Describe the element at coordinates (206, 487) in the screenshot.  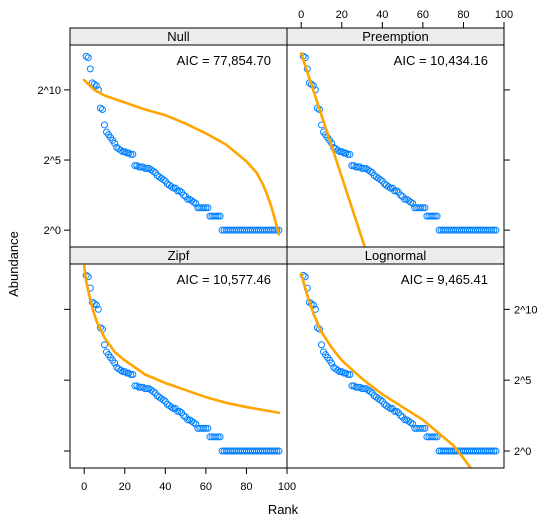
I see `x-tick-label: 60` at that location.